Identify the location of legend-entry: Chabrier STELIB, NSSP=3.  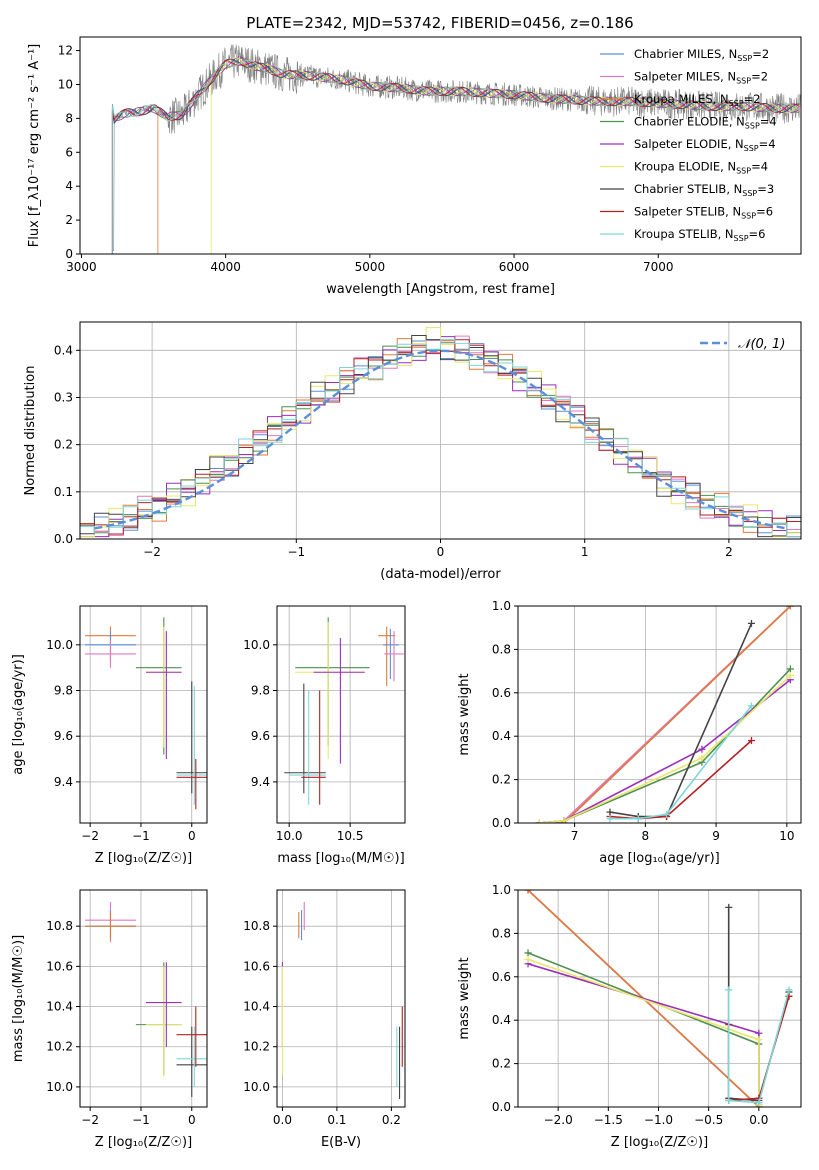
(704, 190).